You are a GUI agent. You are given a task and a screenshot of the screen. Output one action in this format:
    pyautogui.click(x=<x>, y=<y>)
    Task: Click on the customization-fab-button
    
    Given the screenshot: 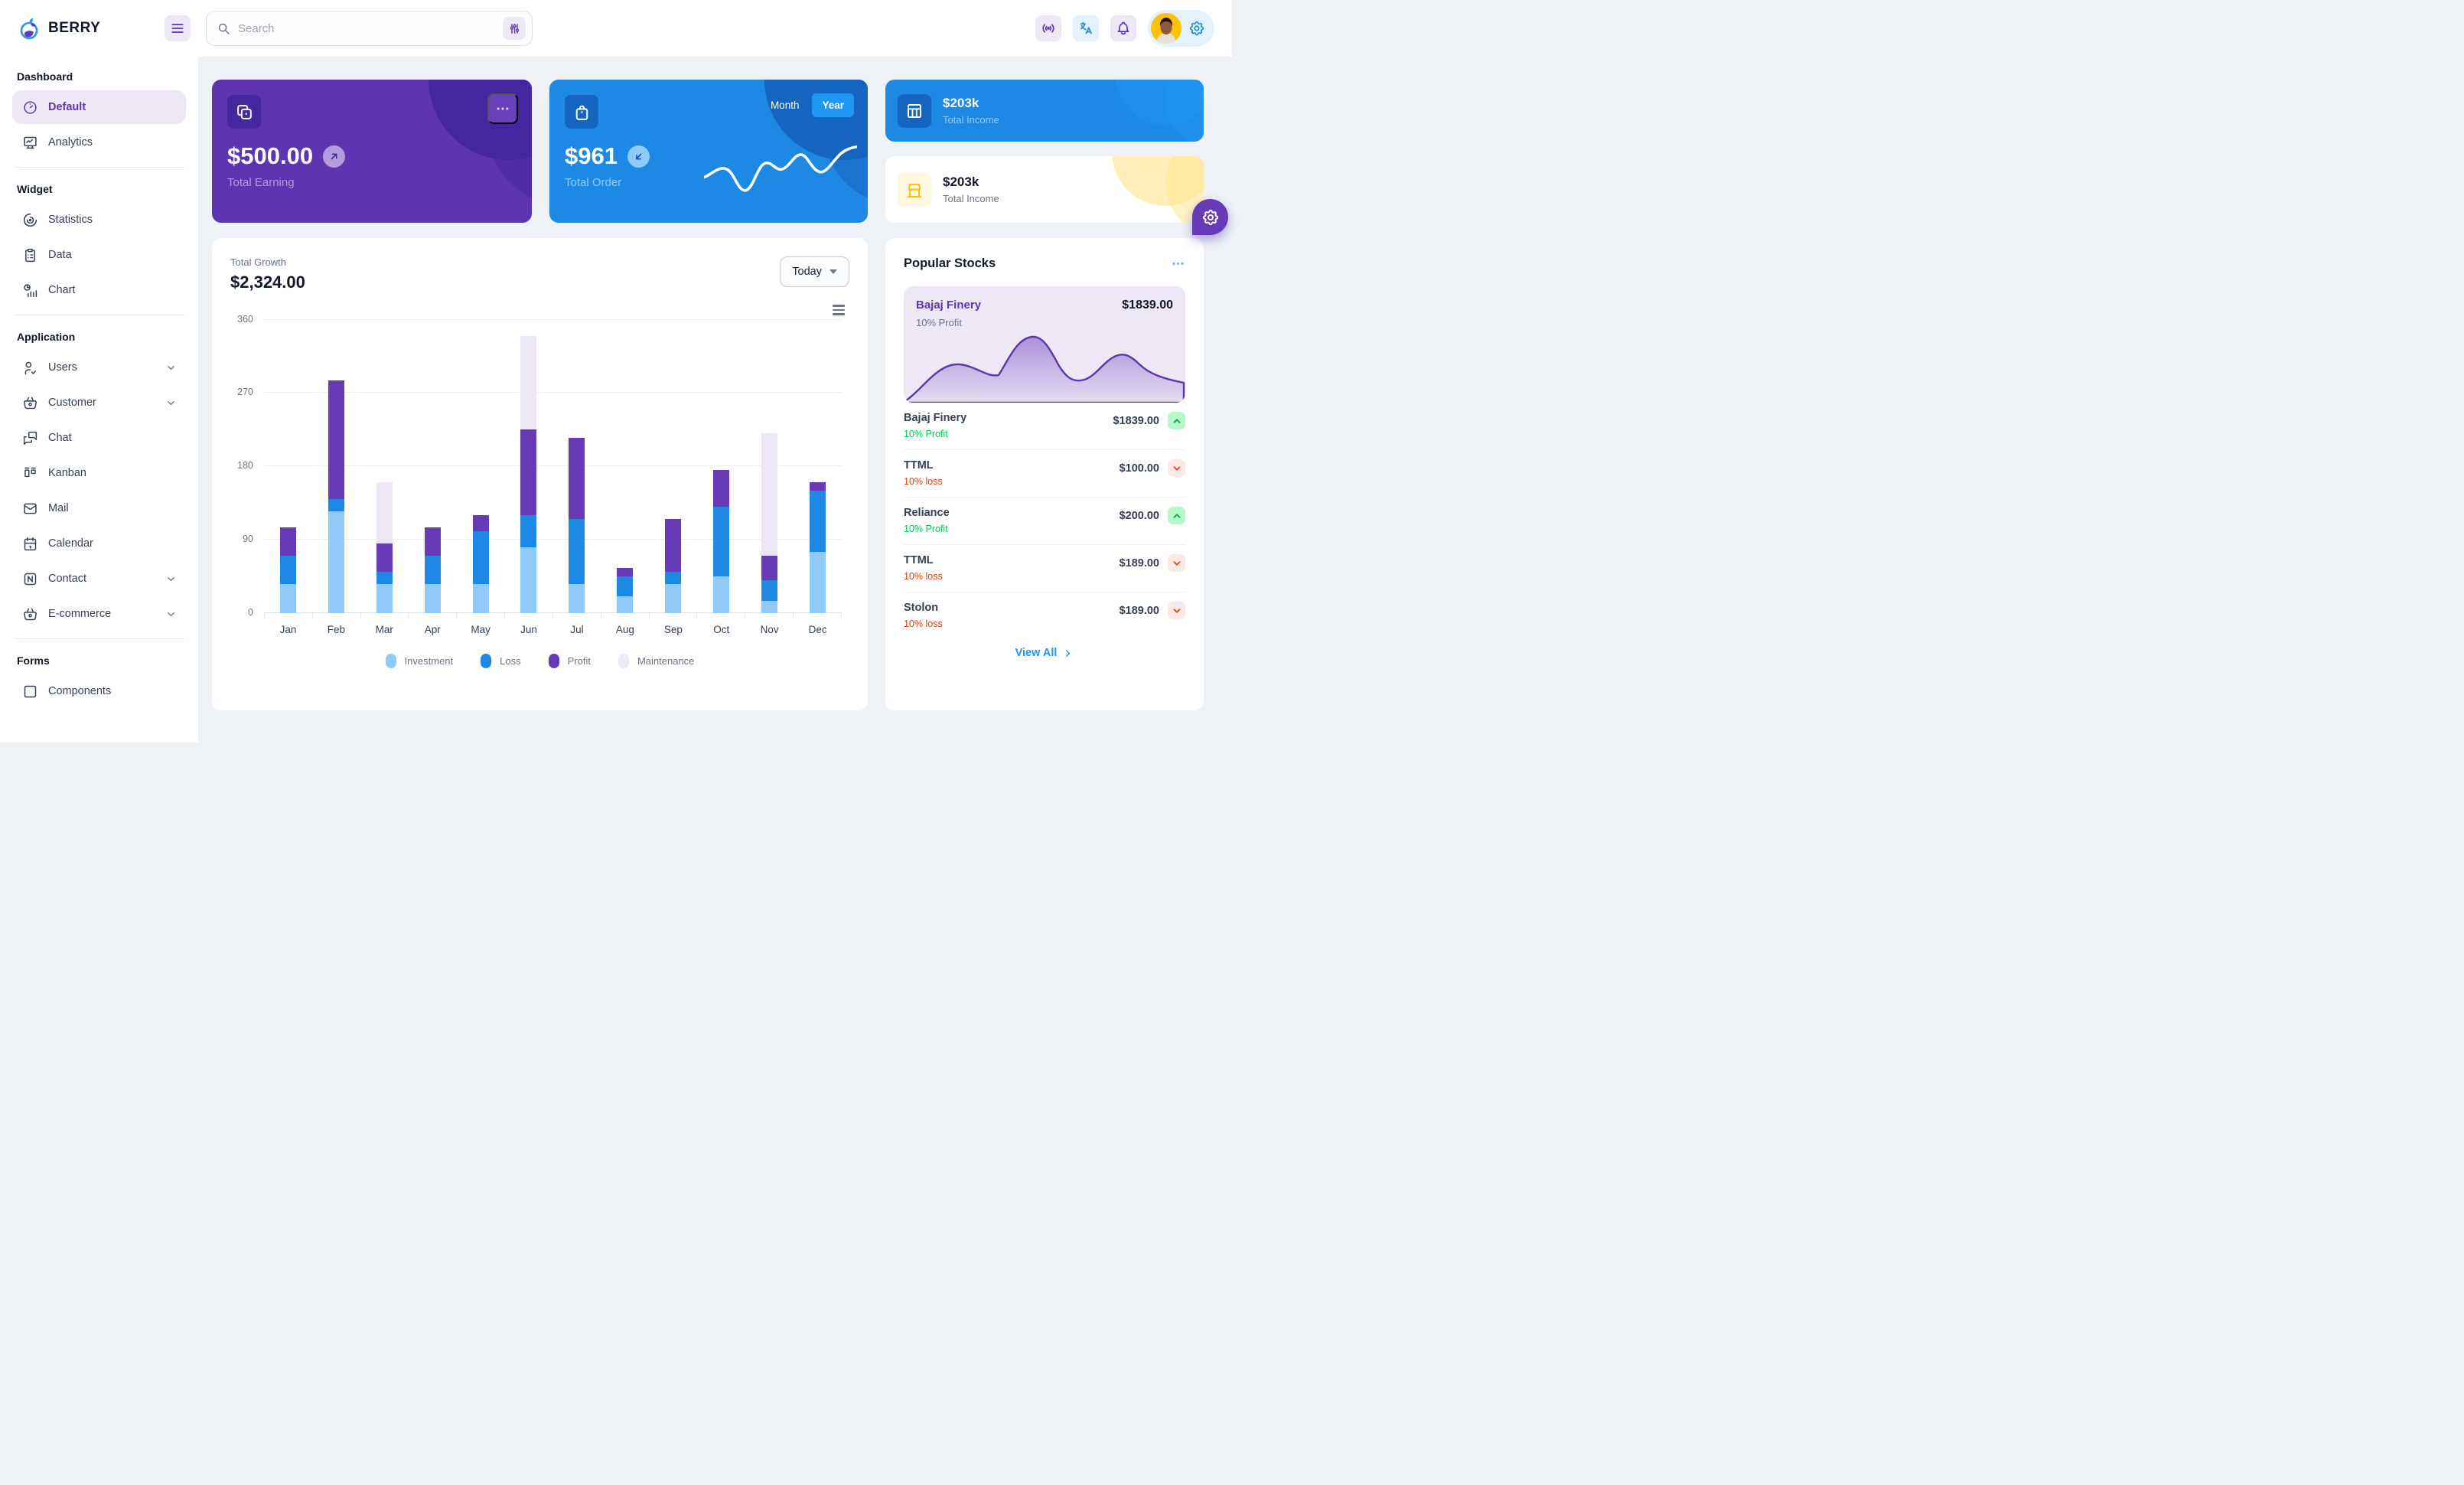 What is the action you would take?
    pyautogui.click(x=1210, y=217)
    